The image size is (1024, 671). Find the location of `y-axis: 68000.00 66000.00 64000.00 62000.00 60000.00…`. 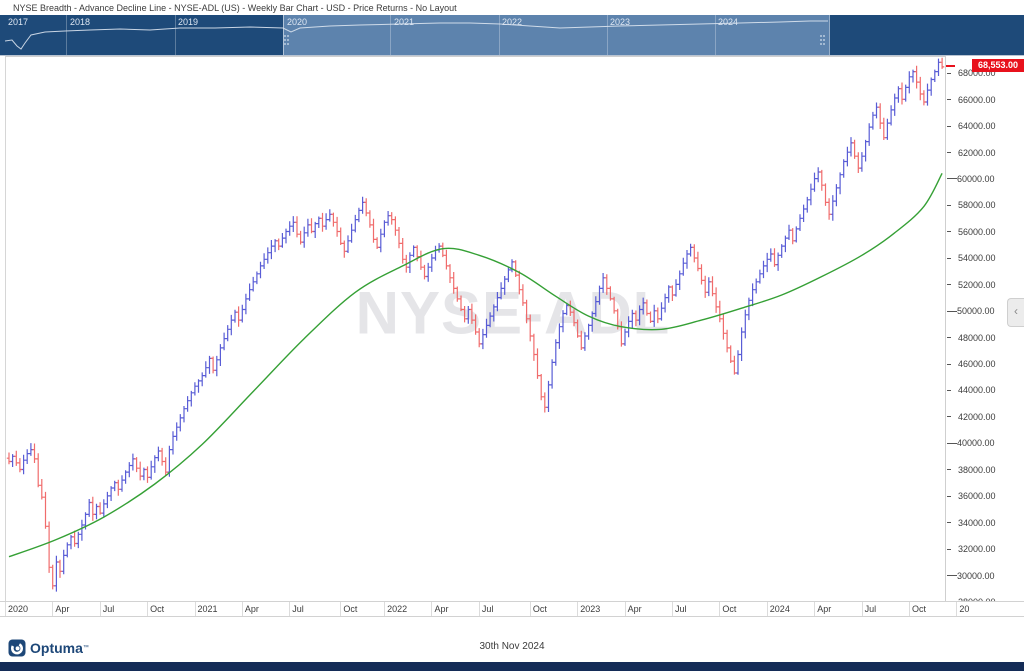

y-axis: 68000.00 66000.00 64000.00 62000.00 60000.00… is located at coordinates (984, 331).